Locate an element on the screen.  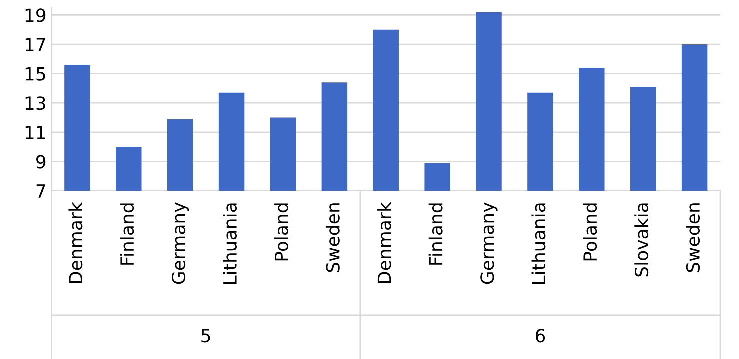
y-tick-label: 15 is located at coordinates (36, 74).